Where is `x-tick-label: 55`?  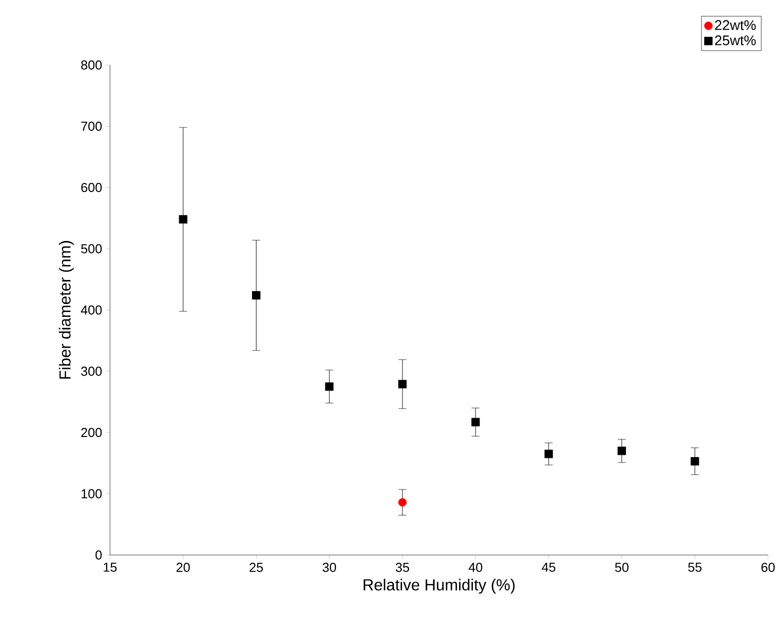
x-tick-label: 55 is located at coordinates (695, 567).